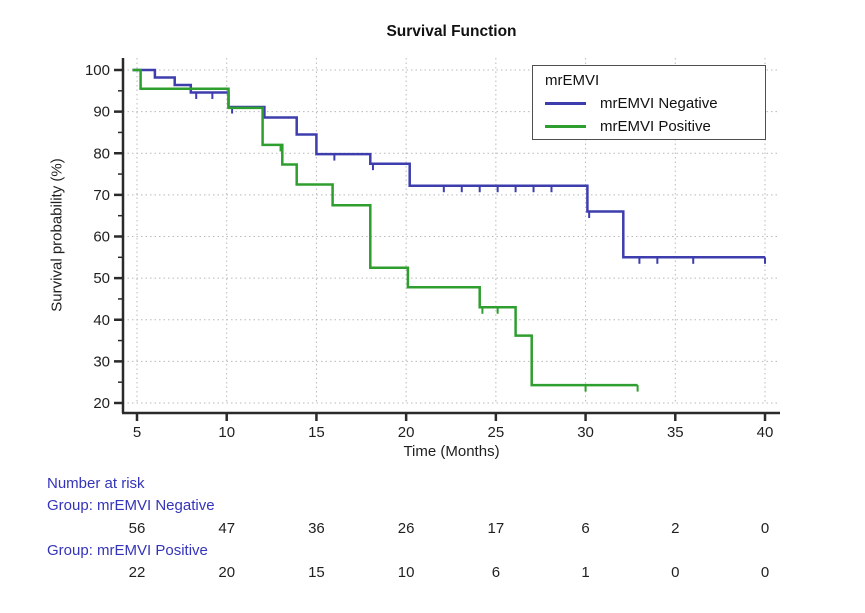 The width and height of the screenshot is (865, 613). Describe the element at coordinates (496, 432) in the screenshot. I see `x-tick-label: 25` at that location.